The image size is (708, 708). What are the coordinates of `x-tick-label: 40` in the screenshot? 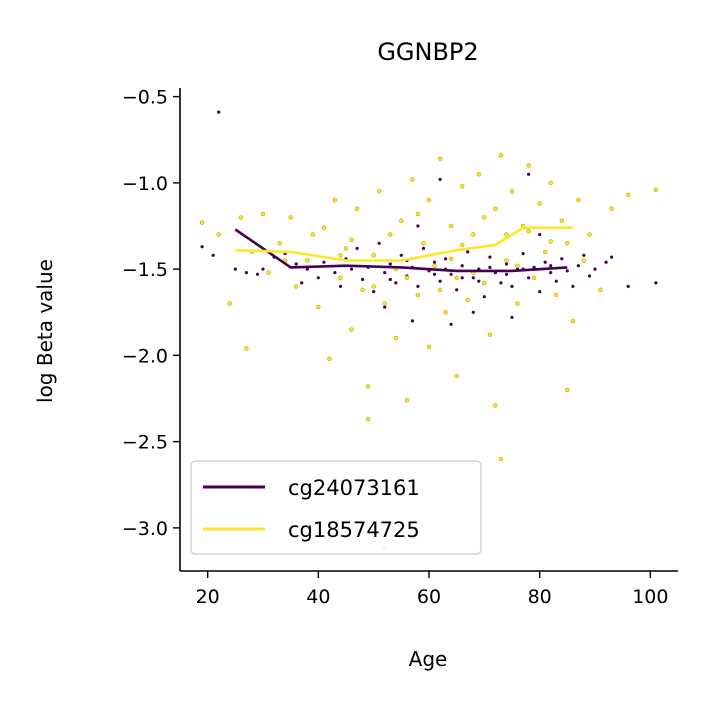 It's located at (318, 597).